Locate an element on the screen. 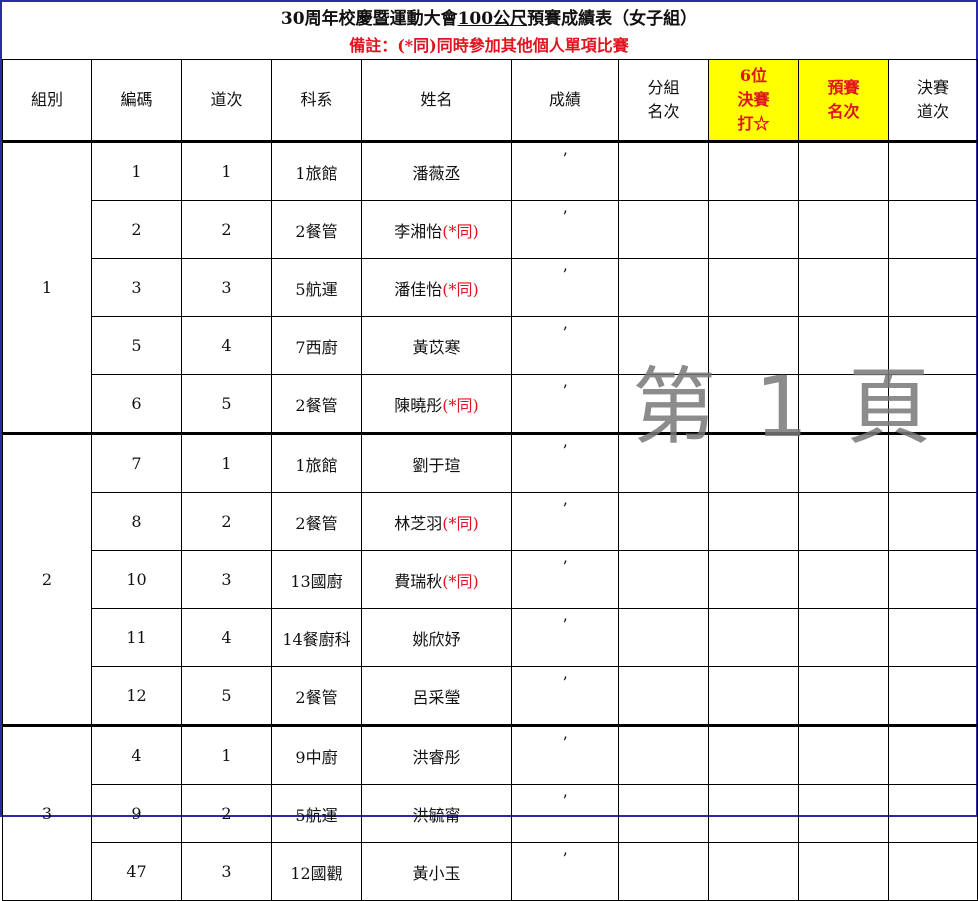  table-row: 2 2 2餐管 李湘怡(*同)’ is located at coordinates (490, 229).